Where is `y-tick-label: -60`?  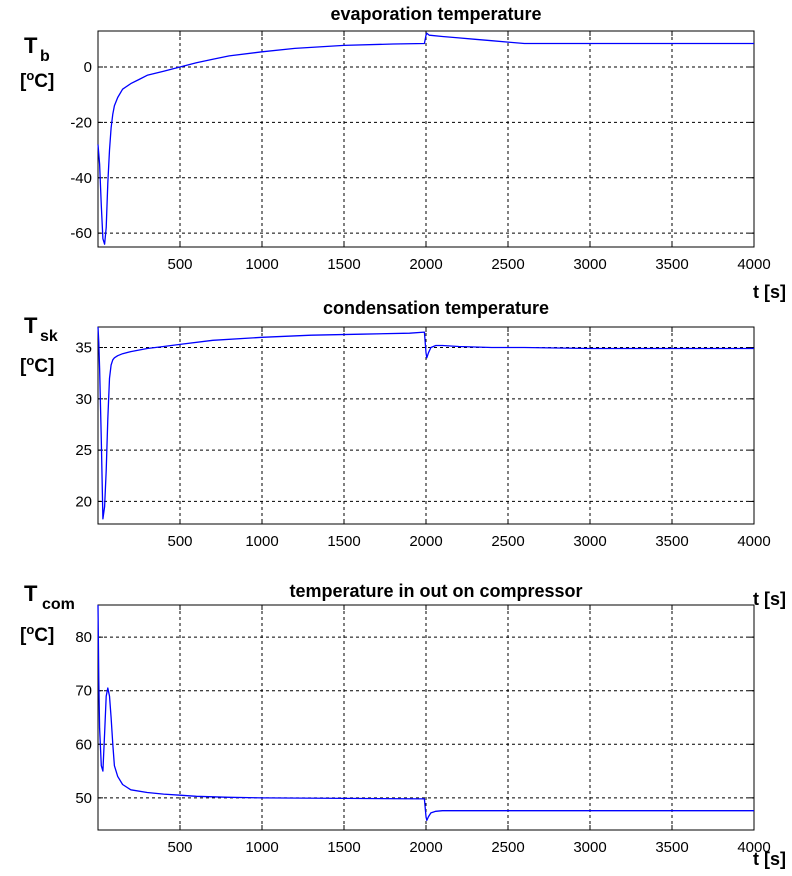
y-tick-label: -60 is located at coordinates (81, 233).